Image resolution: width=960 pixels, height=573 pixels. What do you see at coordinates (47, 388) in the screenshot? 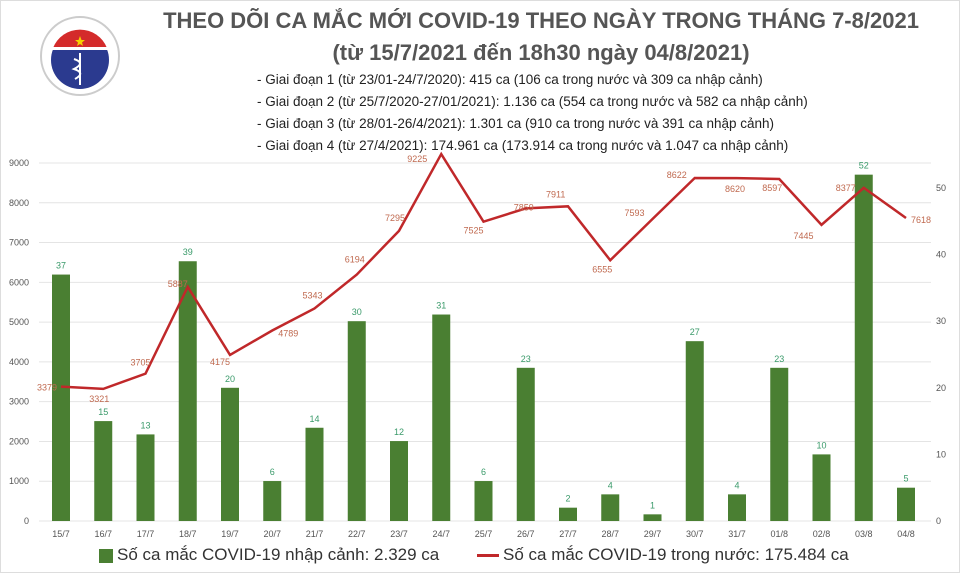
I see `line-data-label: 3379` at bounding box center [47, 388].